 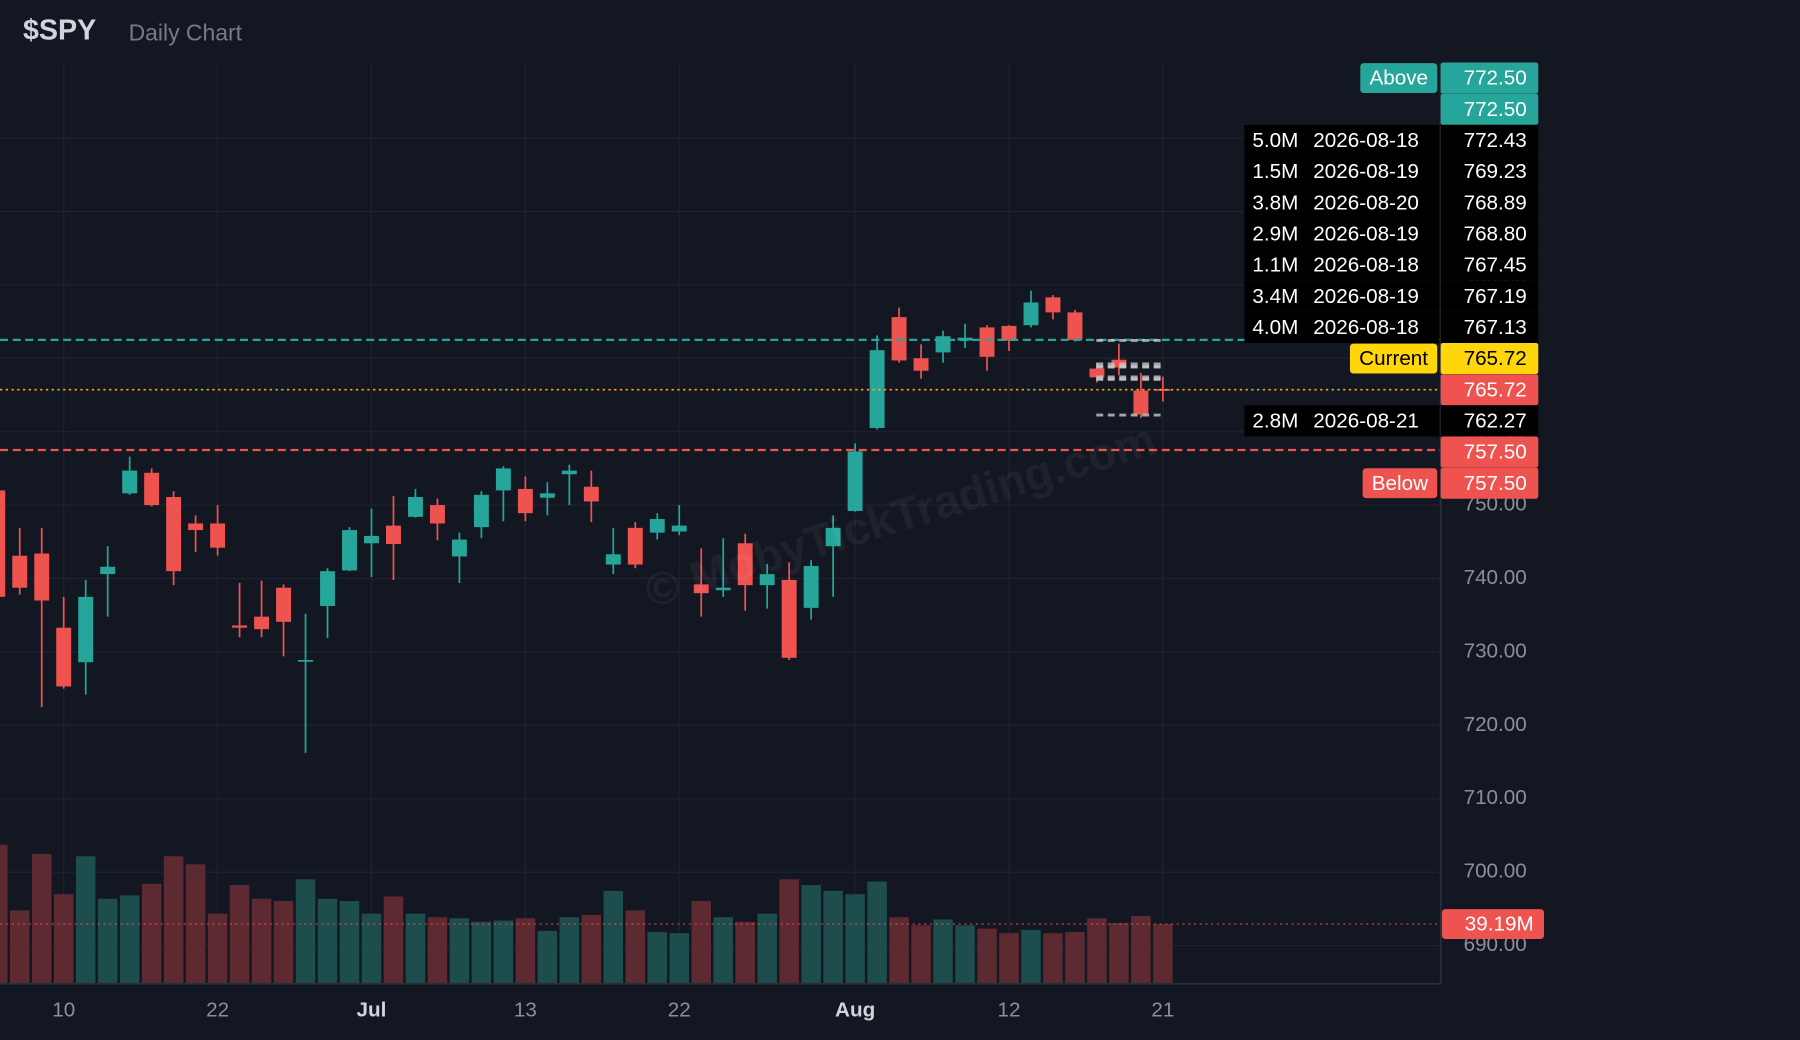 What do you see at coordinates (186, 32) in the screenshot?
I see `subtitle: Daily Chart` at bounding box center [186, 32].